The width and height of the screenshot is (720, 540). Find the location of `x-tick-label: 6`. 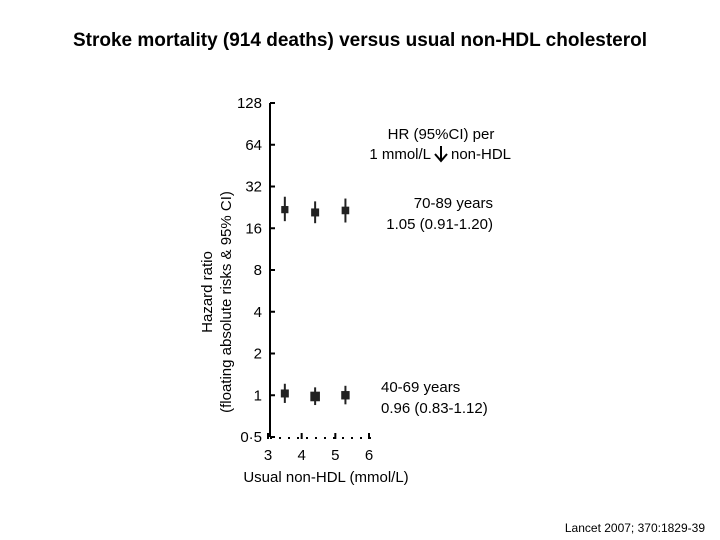

x-tick-label: 6 is located at coordinates (369, 455).